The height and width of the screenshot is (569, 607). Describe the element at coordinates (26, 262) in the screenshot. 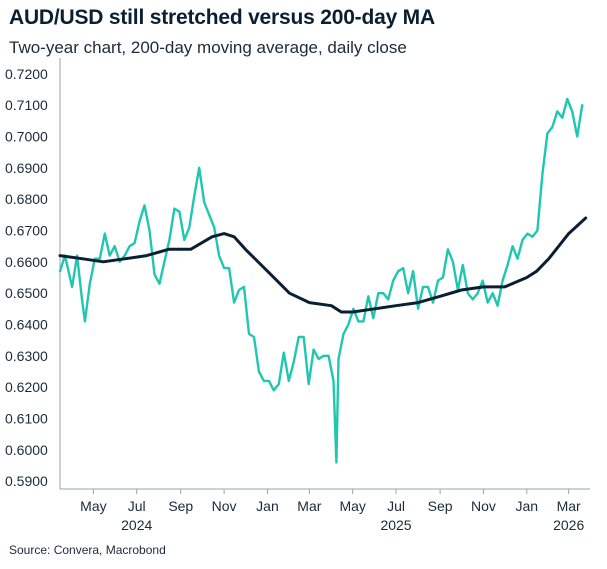

I see `y-tick-label: 0.6600` at that location.